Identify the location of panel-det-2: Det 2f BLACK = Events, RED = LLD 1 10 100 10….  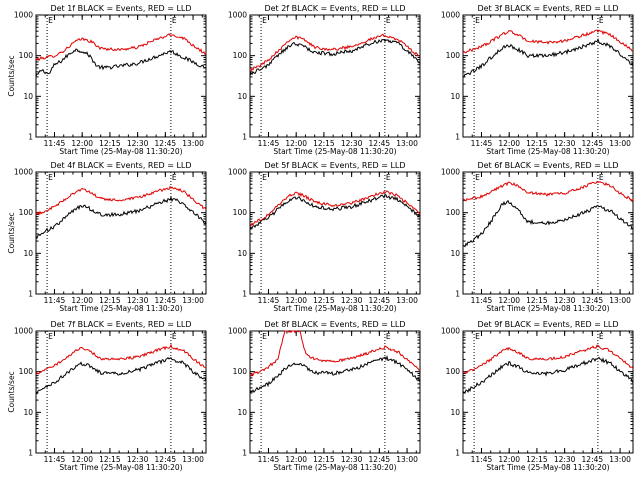
(324, 80).